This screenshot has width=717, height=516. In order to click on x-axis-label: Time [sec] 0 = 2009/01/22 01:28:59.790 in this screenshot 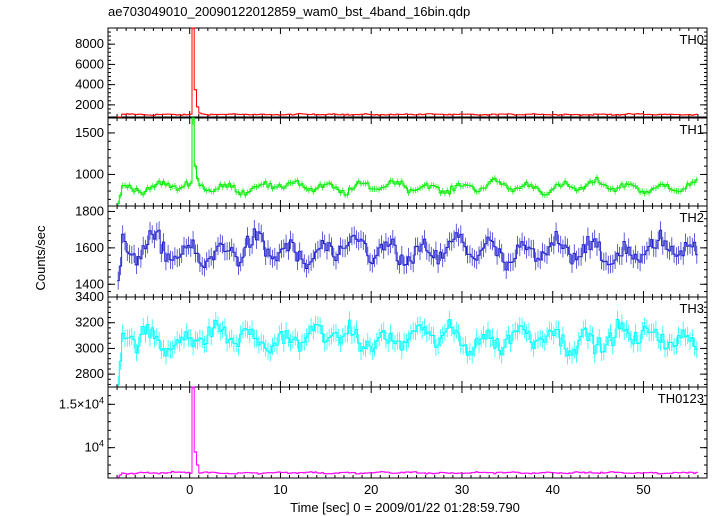, I will do `click(405, 507)`.